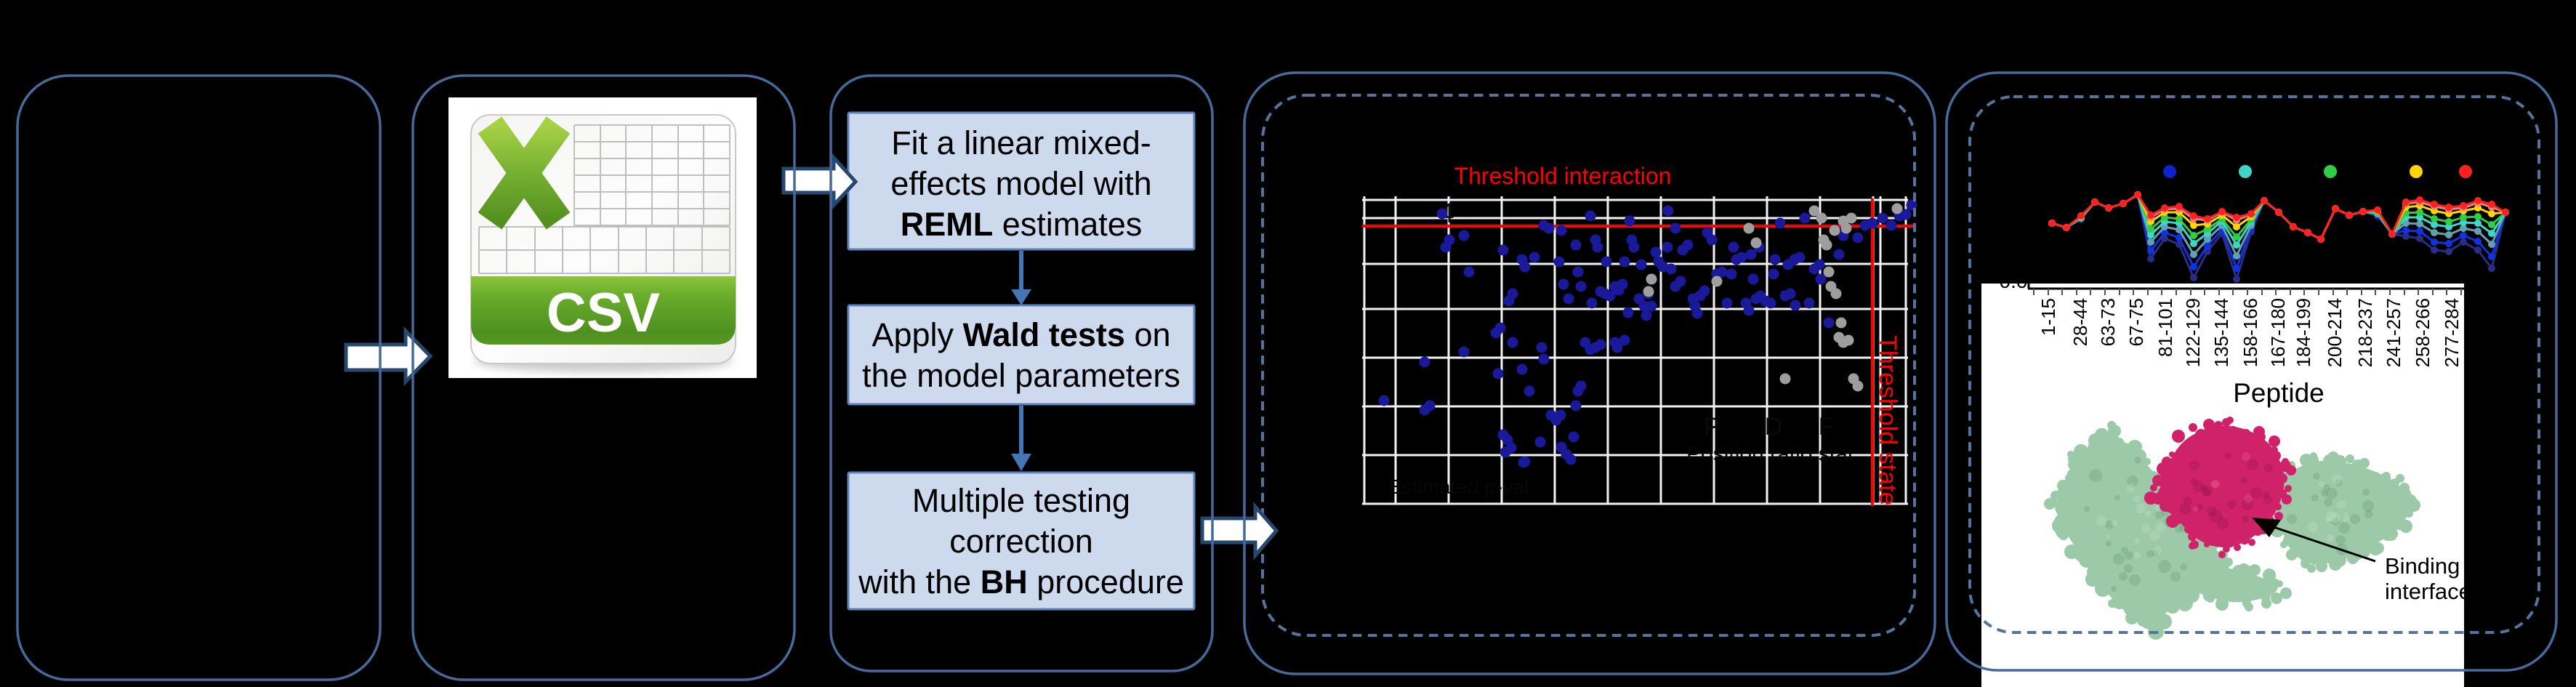 The width and height of the screenshot is (2576, 687). Describe the element at coordinates (1563, 176) in the screenshot. I see `svg-text: Threshold interaction` at that location.